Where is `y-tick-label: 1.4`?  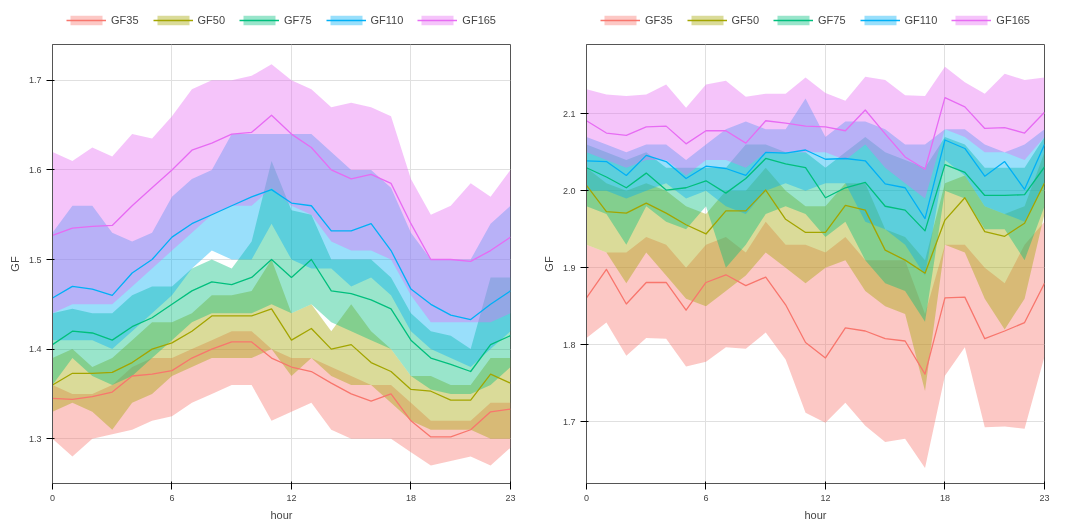
y-tick-label: 1.4 is located at coordinates (35, 349).